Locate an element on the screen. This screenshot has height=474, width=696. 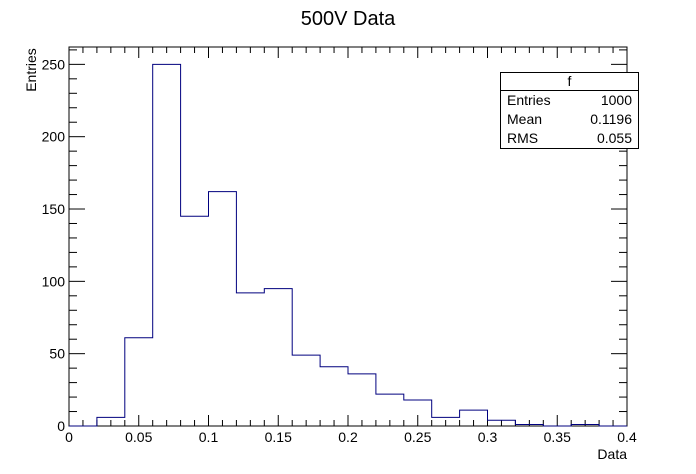
stats-rms-value: 0.055 is located at coordinates (614, 138).